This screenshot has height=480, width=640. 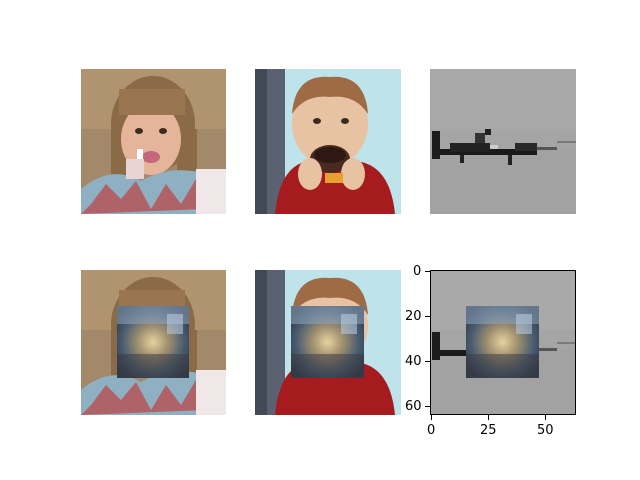 What do you see at coordinates (488, 430) in the screenshot?
I see `x-tick-label: 25` at bounding box center [488, 430].